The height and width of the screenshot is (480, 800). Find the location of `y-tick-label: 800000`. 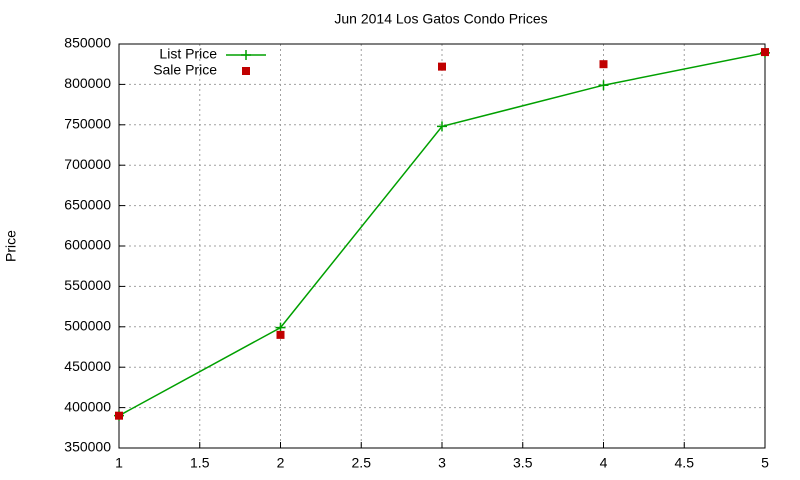

y-tick-label: 800000 is located at coordinates (87, 83).